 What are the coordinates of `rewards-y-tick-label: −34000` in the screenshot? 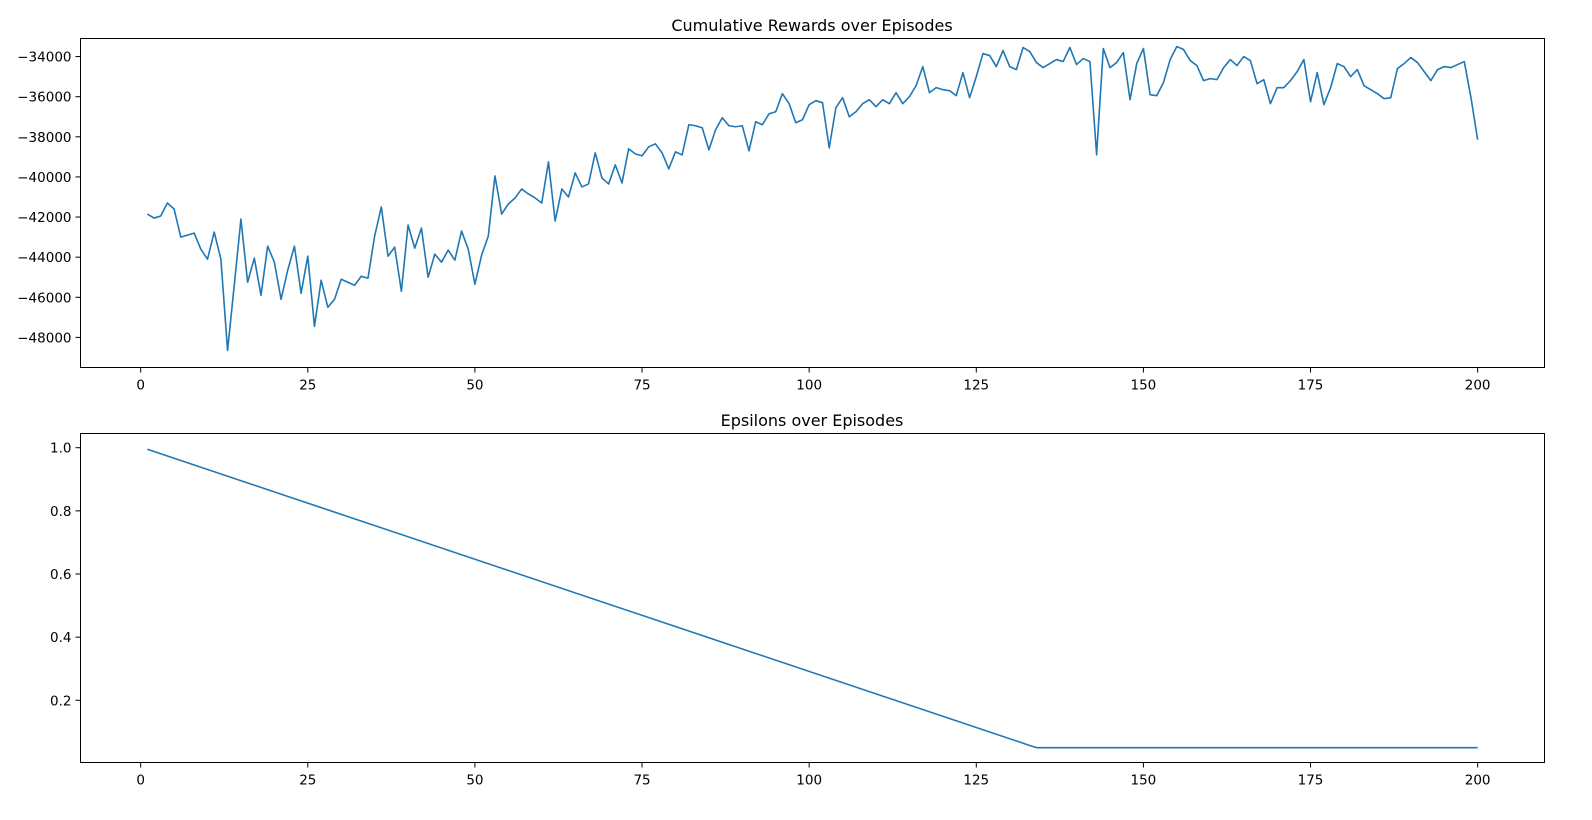 It's located at (44, 58).